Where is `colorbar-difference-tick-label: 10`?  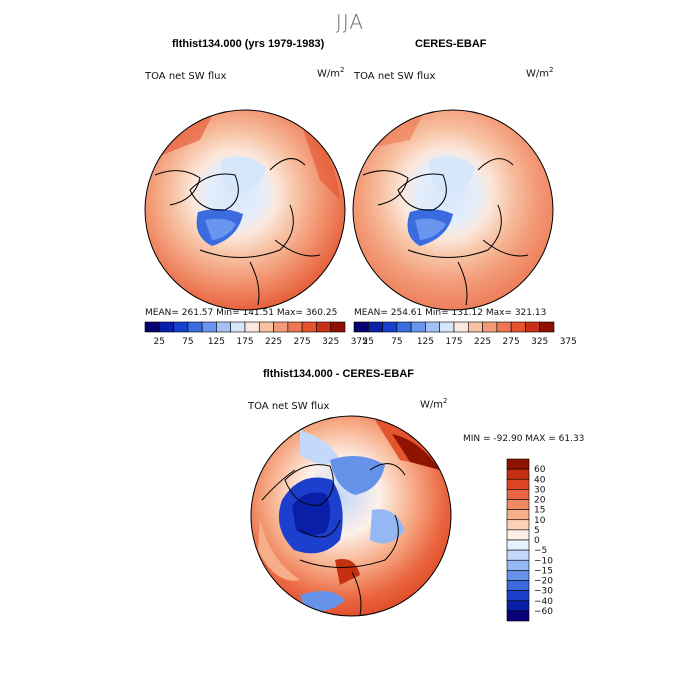
colorbar-difference-tick-label: 10 is located at coordinates (540, 521).